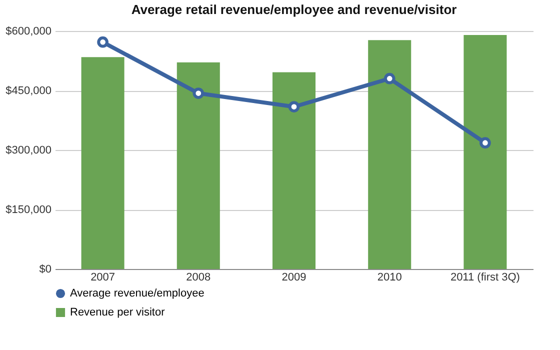 This screenshot has width=560, height=350. I want to click on y-tick-label: $300,000, so click(29, 150).